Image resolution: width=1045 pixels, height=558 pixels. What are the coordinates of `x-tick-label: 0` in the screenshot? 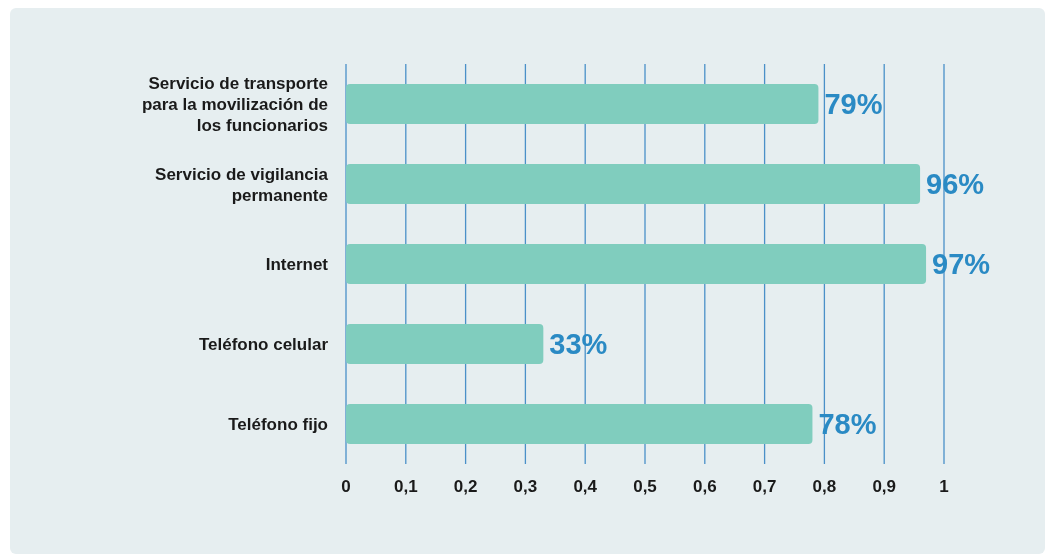 It's located at (346, 487).